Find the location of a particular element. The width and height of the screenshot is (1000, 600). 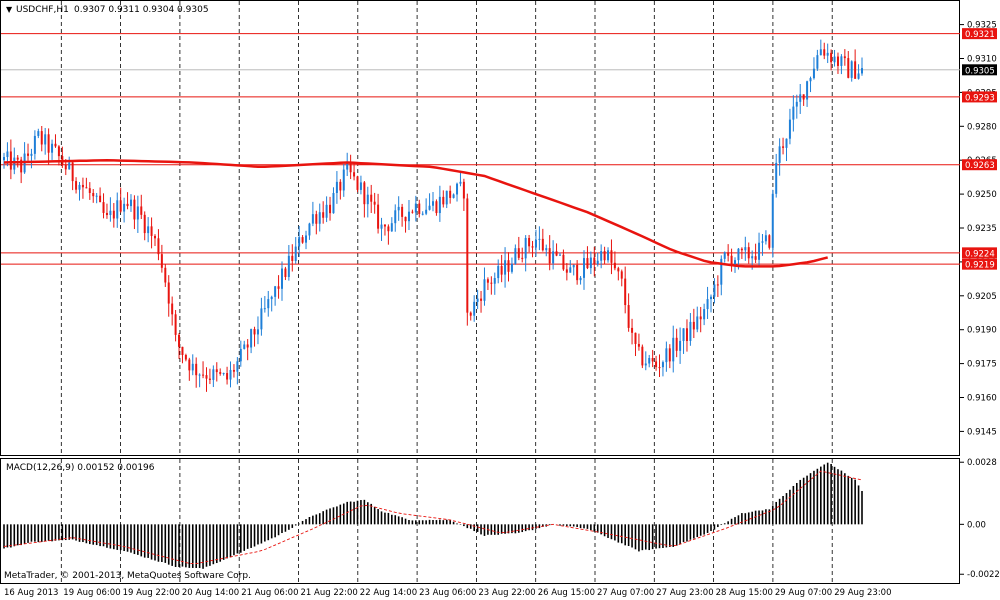

macd-tick-label: -0.00225 is located at coordinates (983, 575).